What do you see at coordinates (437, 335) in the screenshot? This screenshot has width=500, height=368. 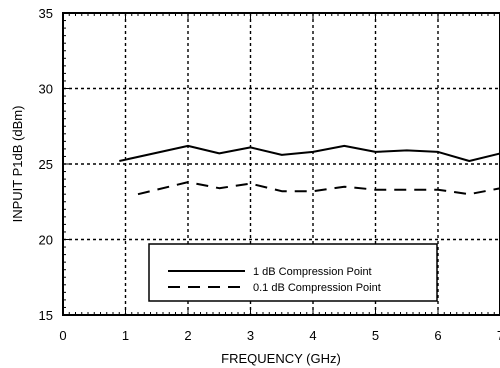 I see `x-tick-label: 6` at bounding box center [437, 335].